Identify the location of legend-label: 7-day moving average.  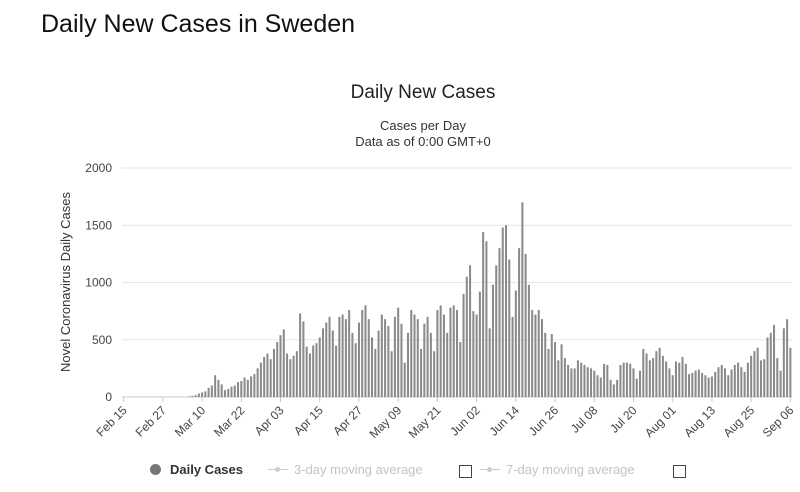
(570, 469).